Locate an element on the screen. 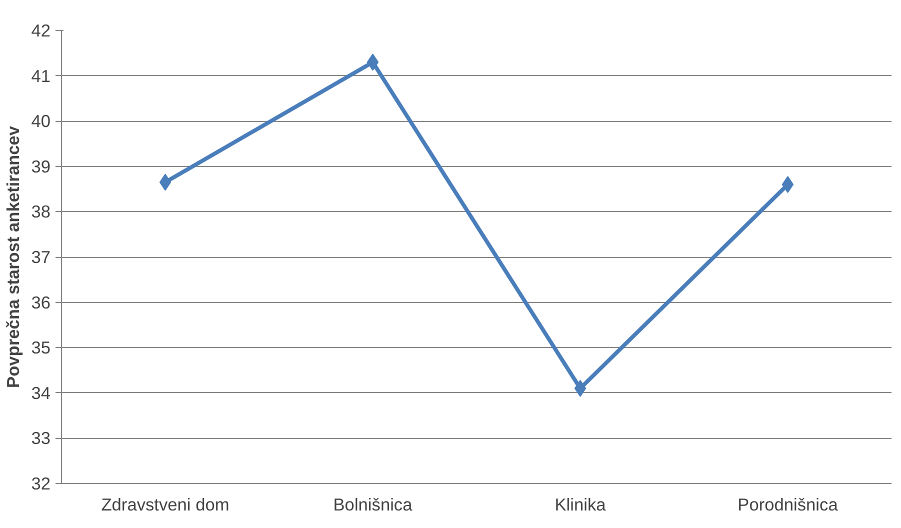 The width and height of the screenshot is (901, 528). y-tick-label: 39 is located at coordinates (41, 166).